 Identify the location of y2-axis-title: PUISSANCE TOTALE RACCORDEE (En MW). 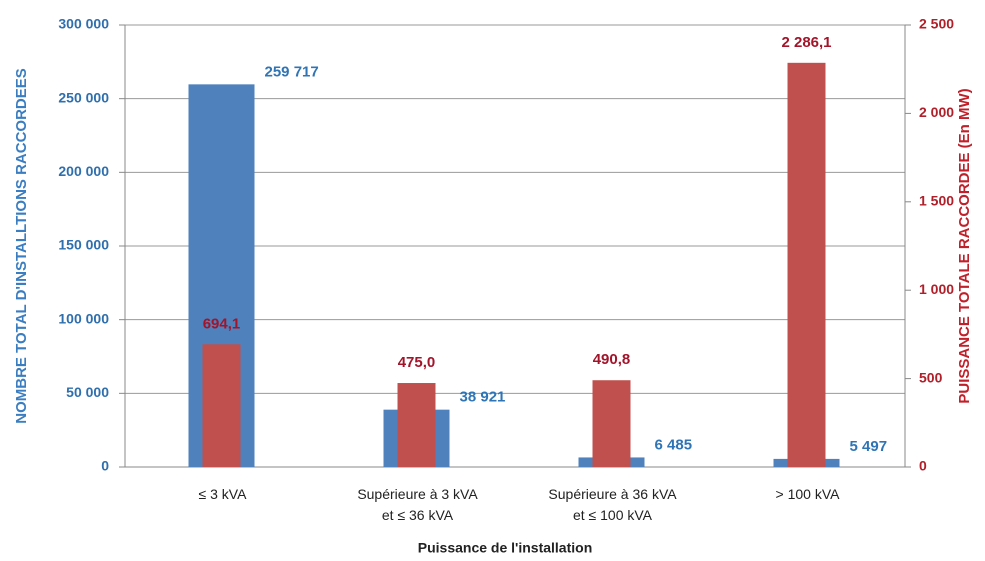
(964, 245).